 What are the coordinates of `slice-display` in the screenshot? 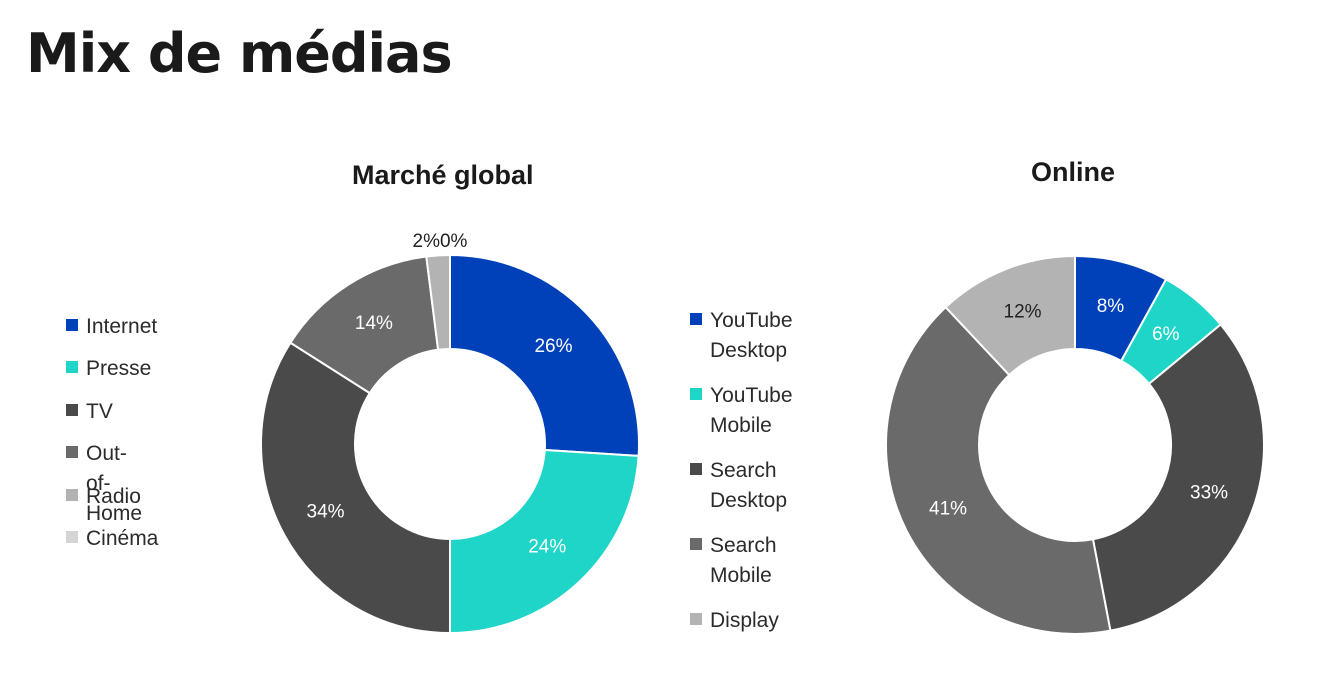 It's located at (1010, 315).